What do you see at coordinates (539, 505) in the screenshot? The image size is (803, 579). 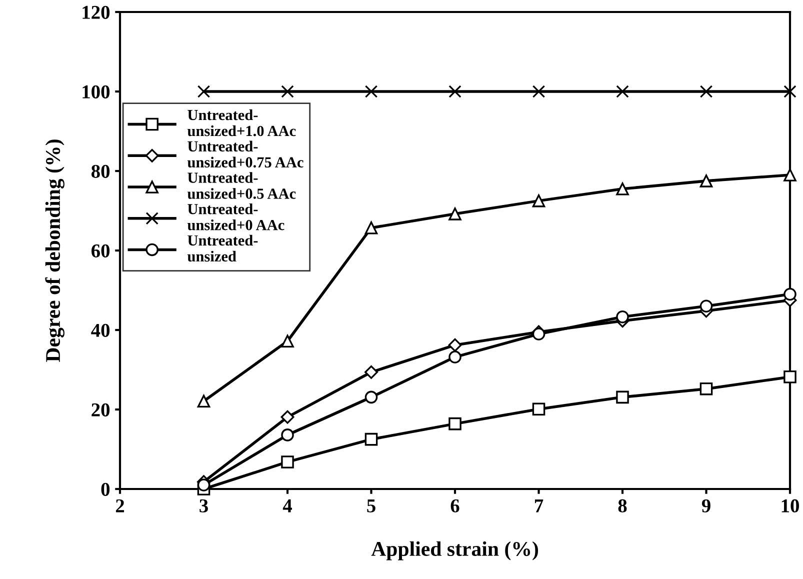 I see `x-tick-label: 7` at bounding box center [539, 505].